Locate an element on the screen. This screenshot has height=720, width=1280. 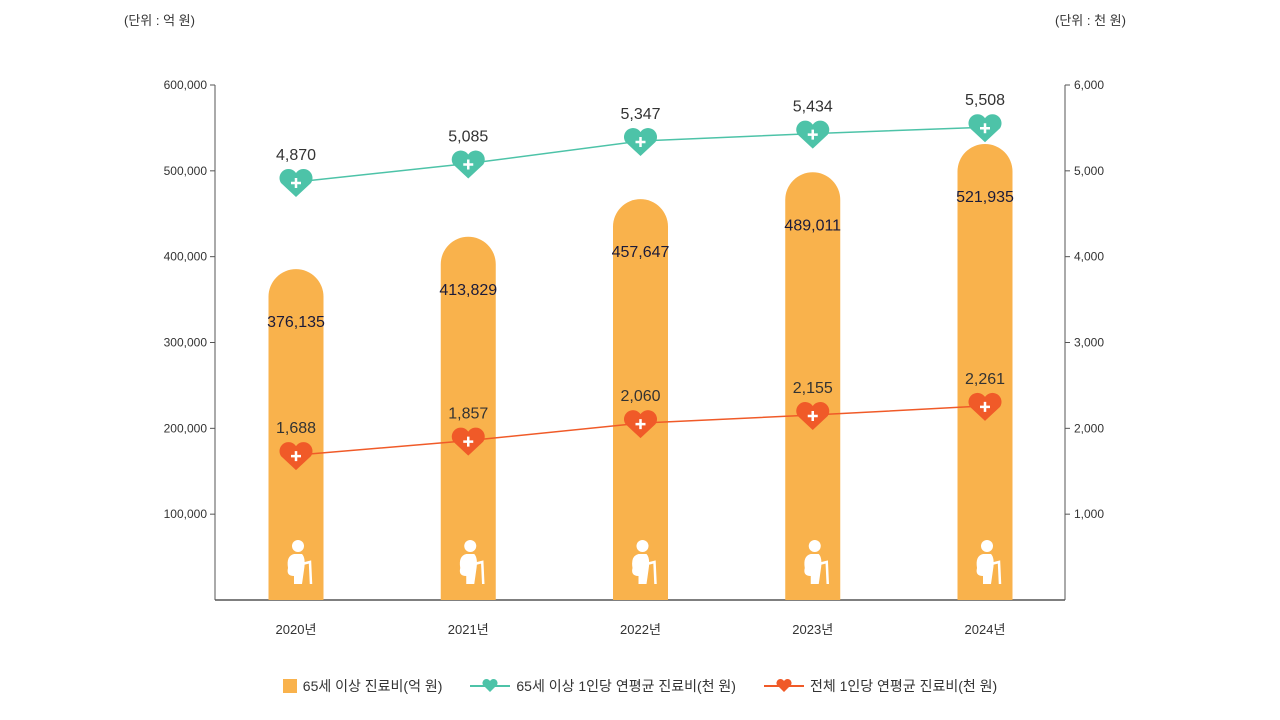
line-data-label: 1,688 is located at coordinates (296, 428).